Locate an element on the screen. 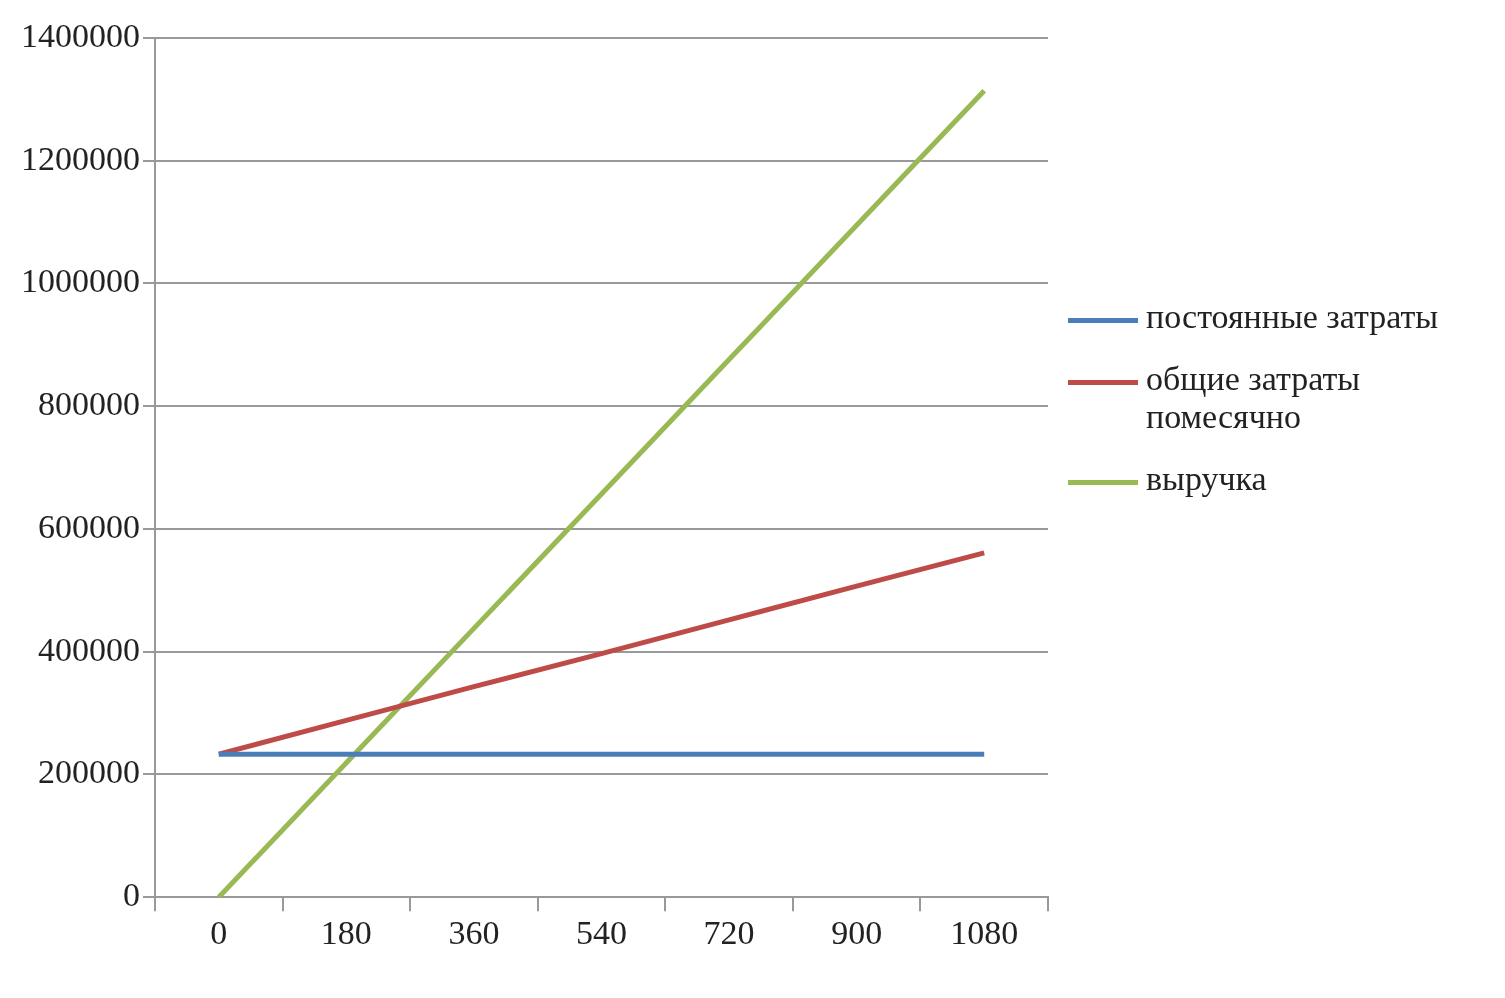  y-tick-label: 200000 is located at coordinates (89, 772).